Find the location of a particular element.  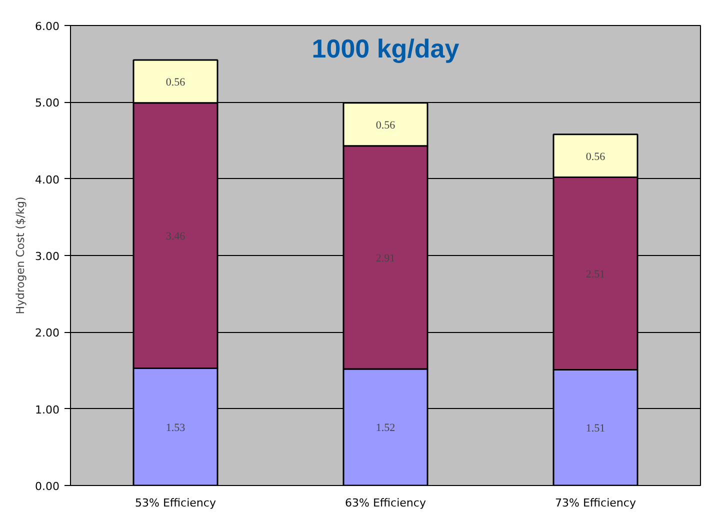

data-label: 3.46 is located at coordinates (176, 236).